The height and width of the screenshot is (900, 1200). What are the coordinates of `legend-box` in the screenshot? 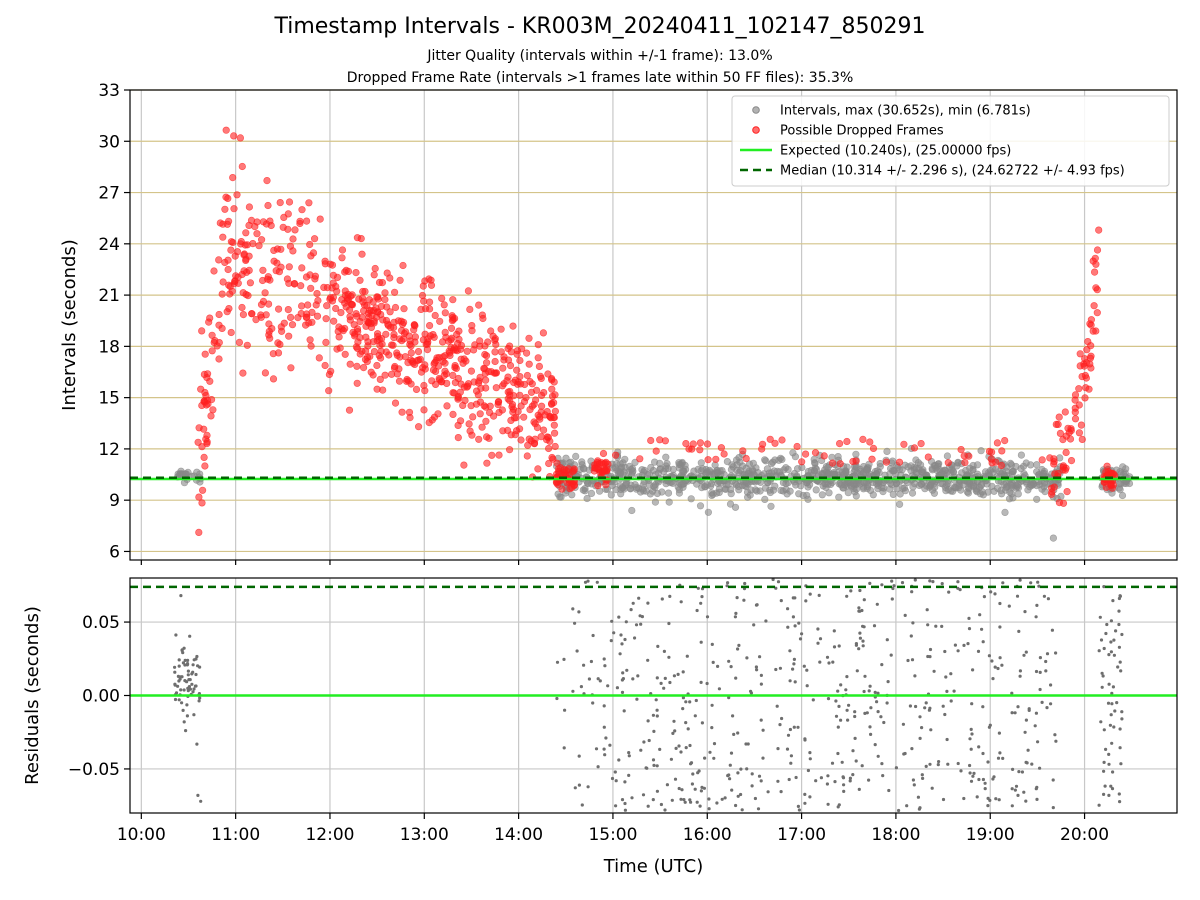 It's located at (950, 141).